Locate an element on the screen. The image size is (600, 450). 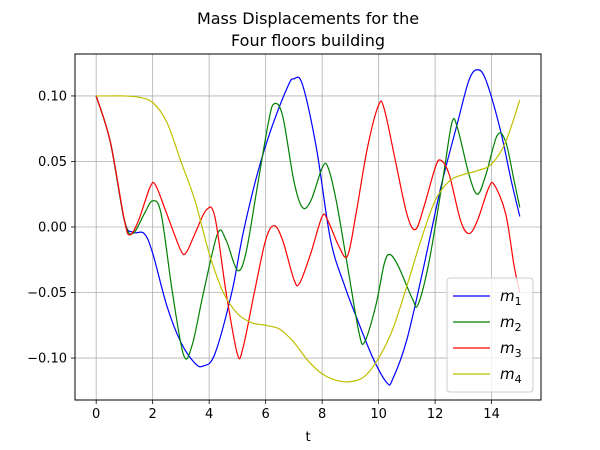
legend: m1 m2 m3 m4 is located at coordinates (490, 335).